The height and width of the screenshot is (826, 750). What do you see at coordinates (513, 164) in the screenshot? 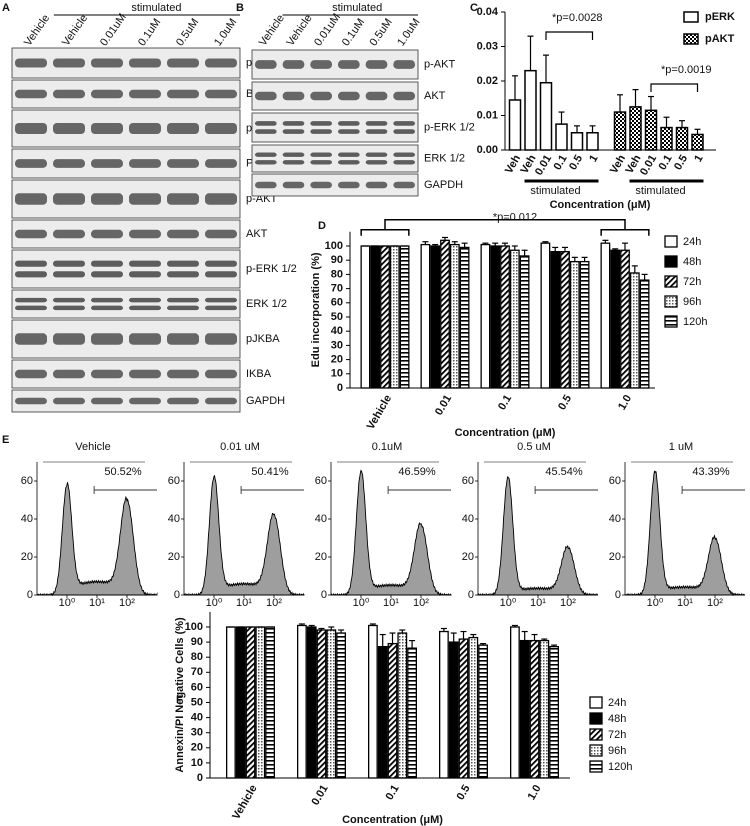
I see `x-tick-label: Veh` at bounding box center [513, 164].